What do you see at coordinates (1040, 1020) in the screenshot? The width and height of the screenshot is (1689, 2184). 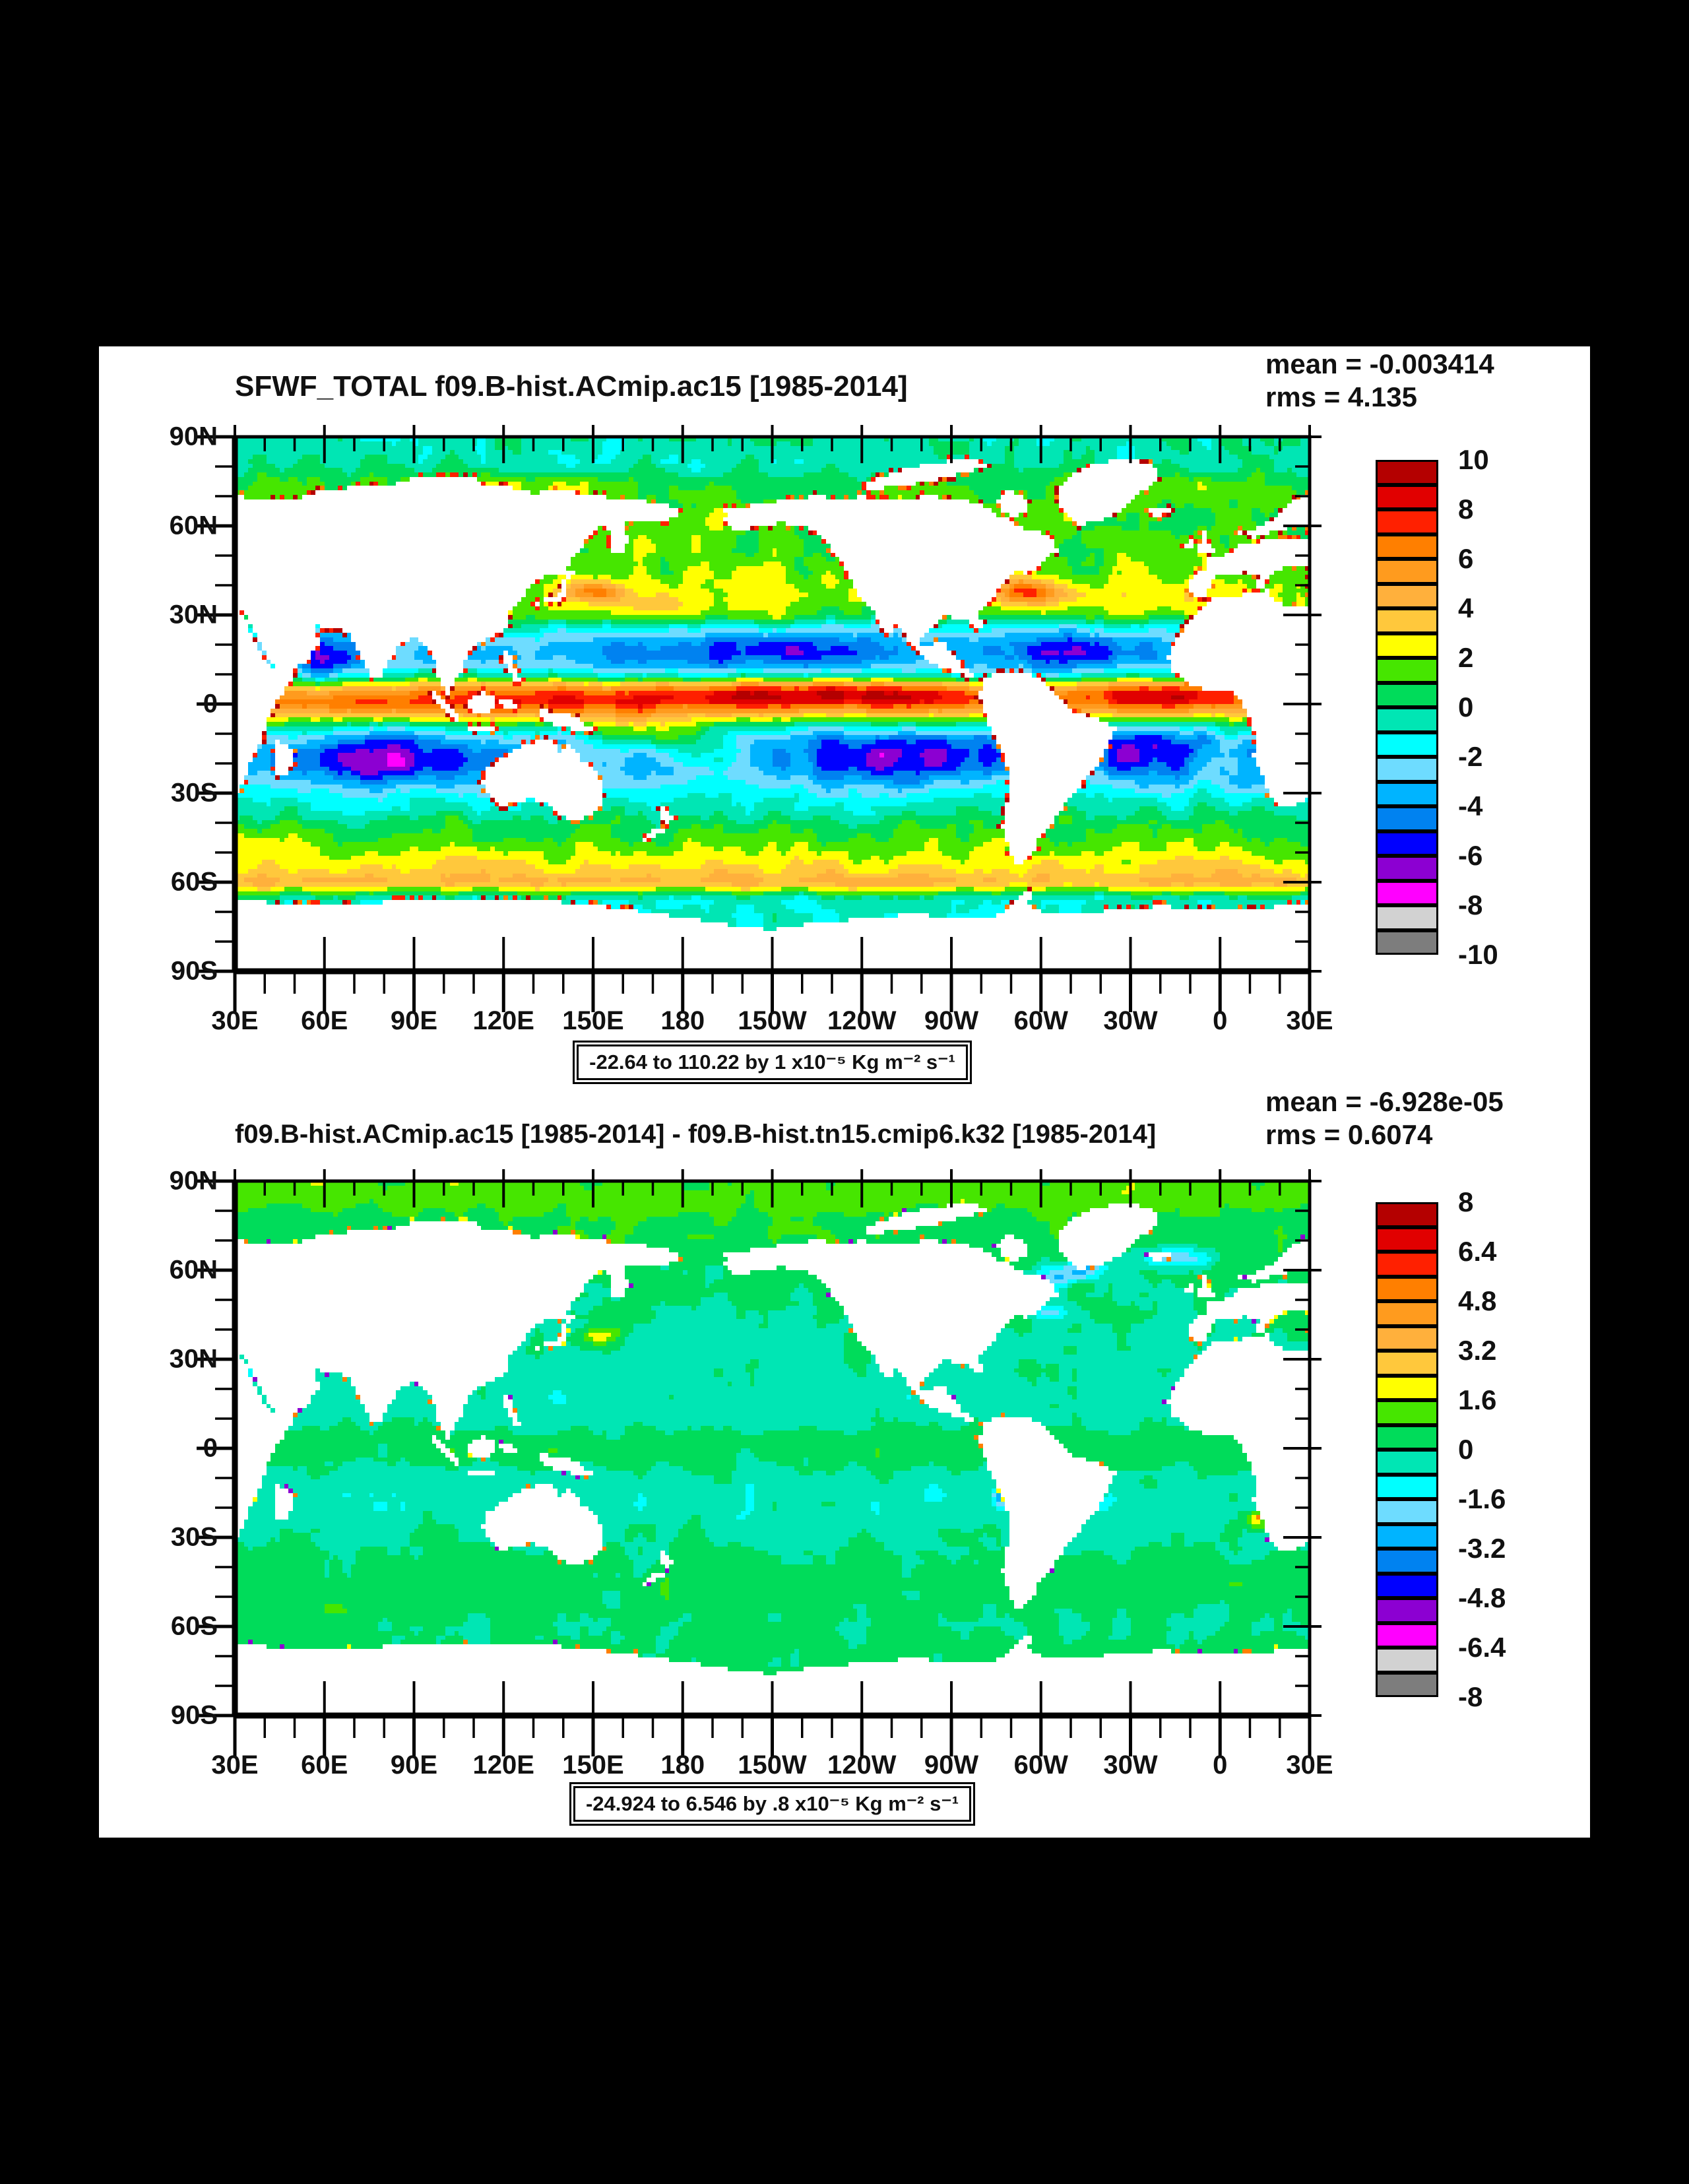 I see `lon-tick-label: 60W` at bounding box center [1040, 1020].